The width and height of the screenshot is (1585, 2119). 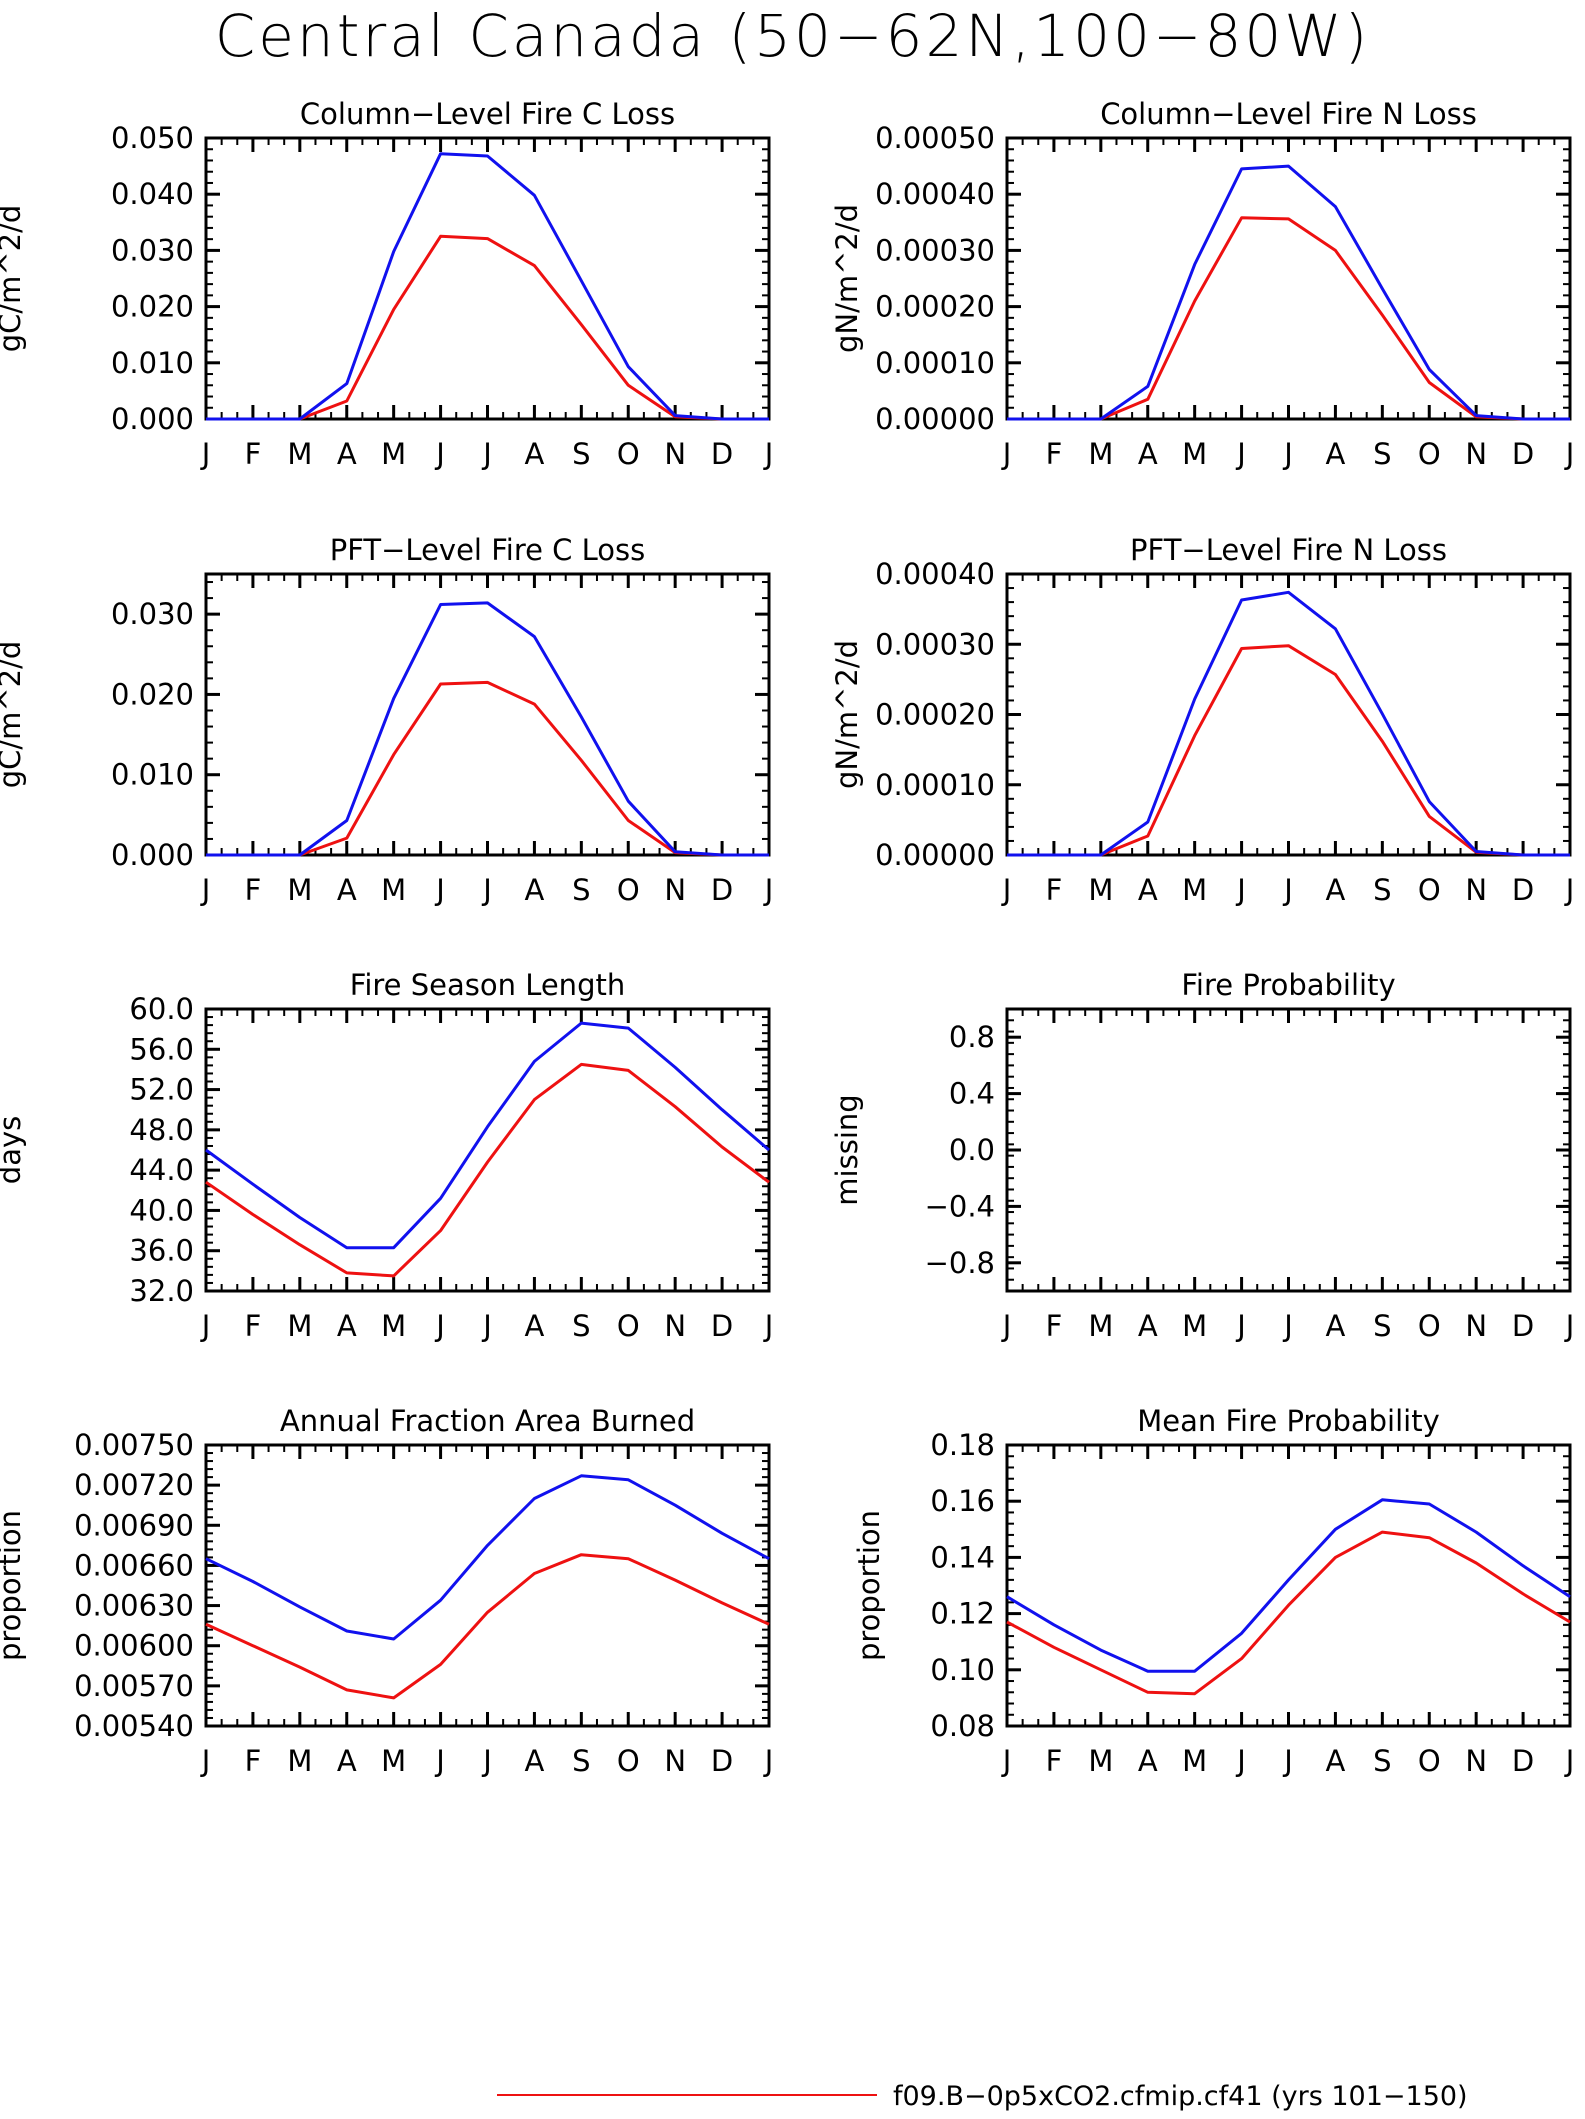 I want to click on chart-title: Fire Season Length, so click(x=487, y=985).